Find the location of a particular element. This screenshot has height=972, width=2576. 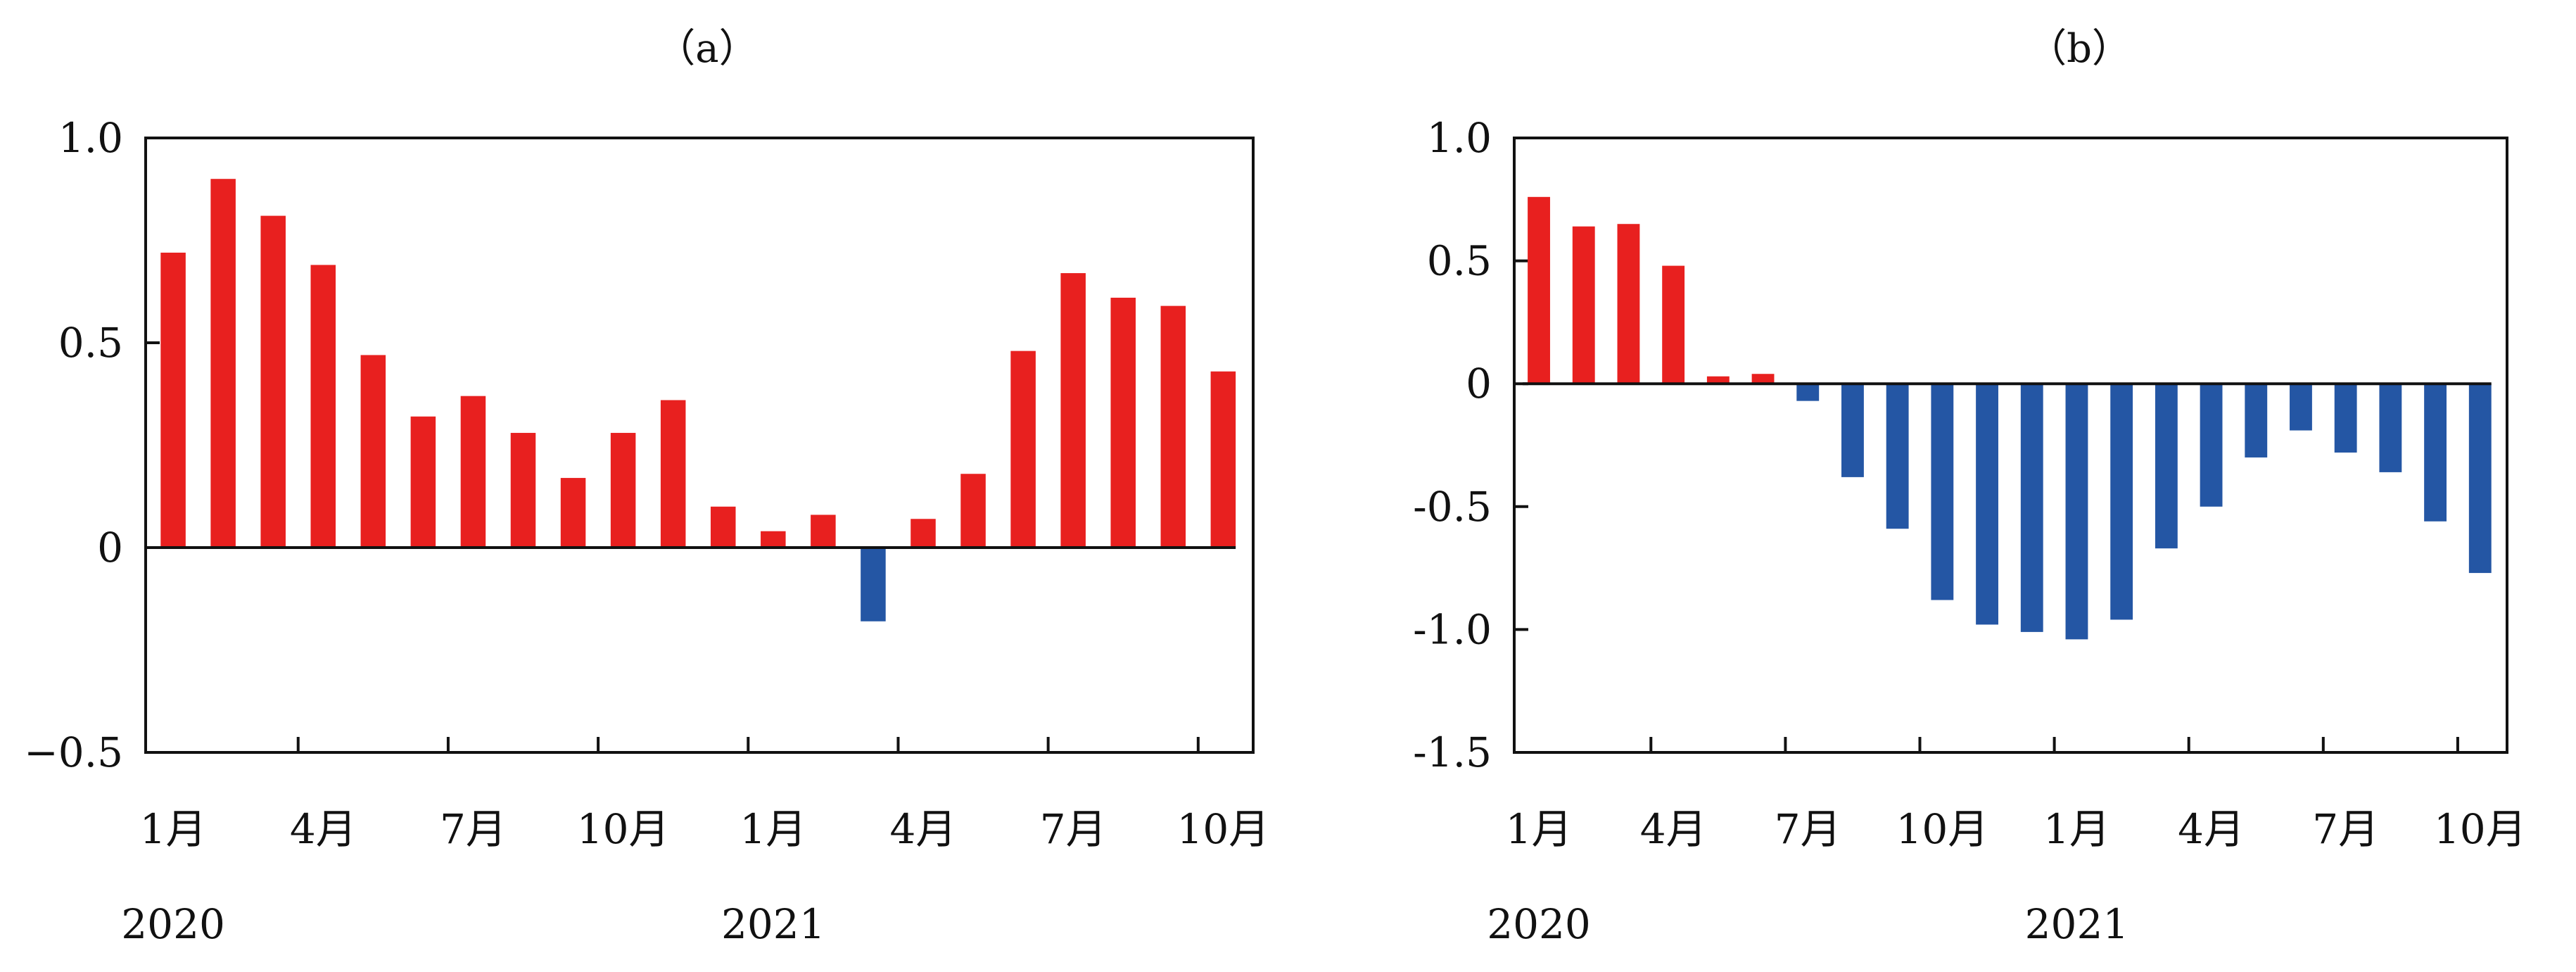

y-tick-label: -0.5 is located at coordinates (1453, 507).